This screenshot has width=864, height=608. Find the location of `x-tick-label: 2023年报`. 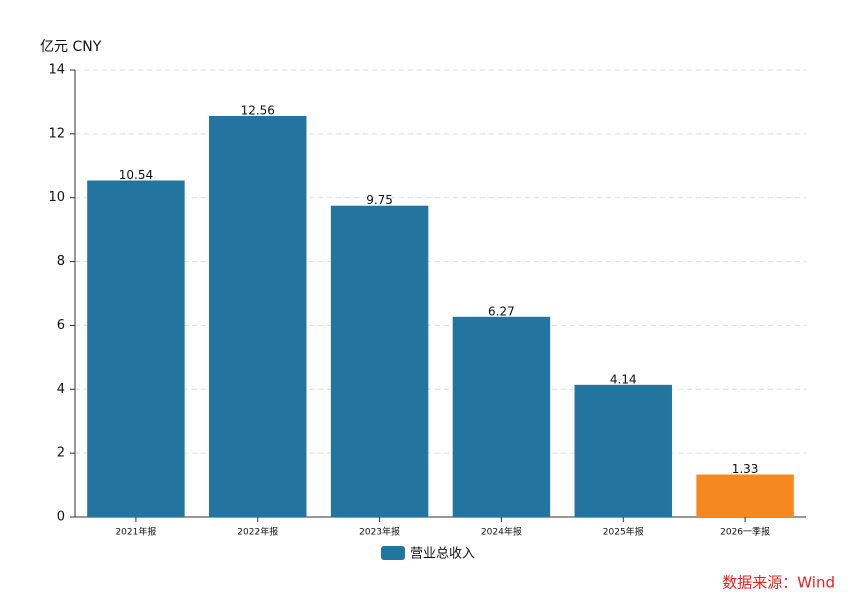

x-tick-label: 2023年报 is located at coordinates (379, 532).